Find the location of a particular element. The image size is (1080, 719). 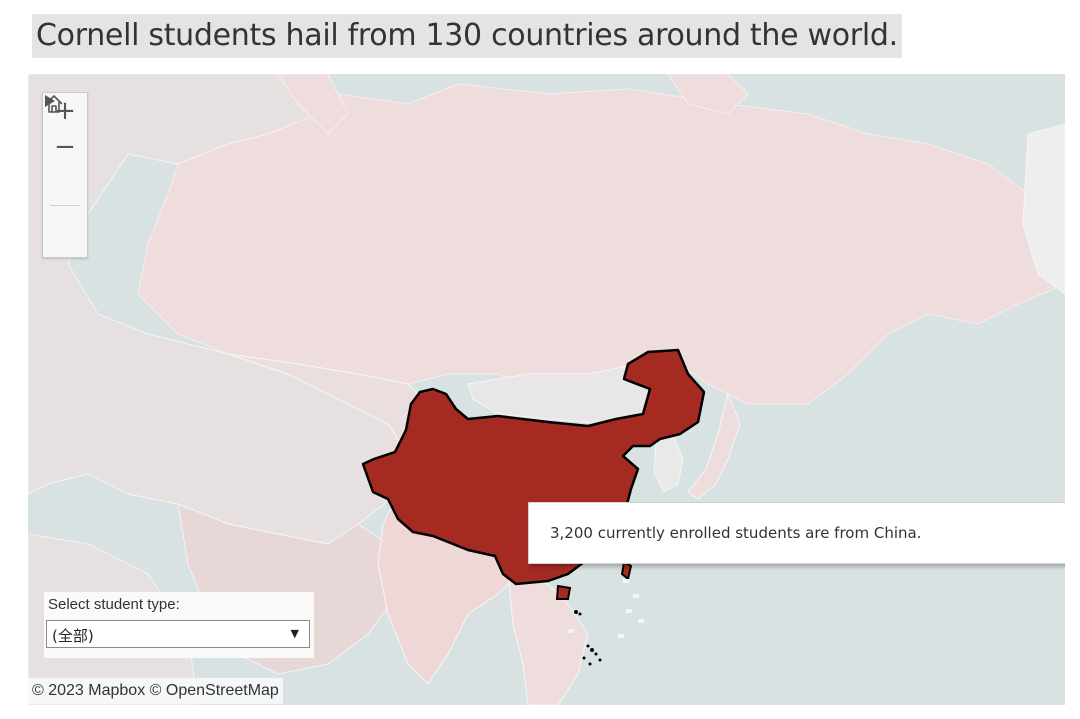

expand-toolbar-button is located at coordinates (65, 170).